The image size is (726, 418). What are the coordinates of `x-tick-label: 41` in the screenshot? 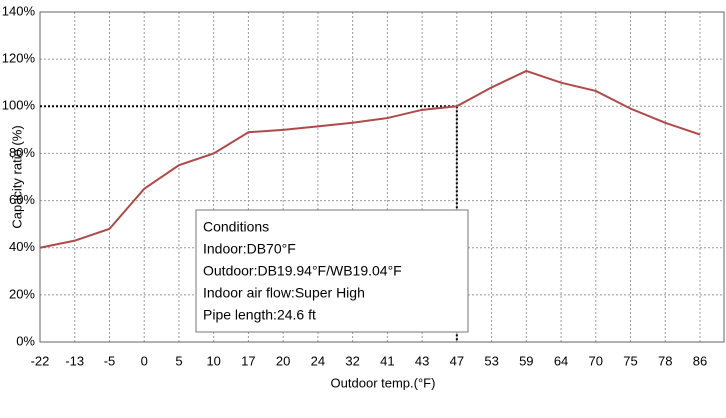 It's located at (387, 360).